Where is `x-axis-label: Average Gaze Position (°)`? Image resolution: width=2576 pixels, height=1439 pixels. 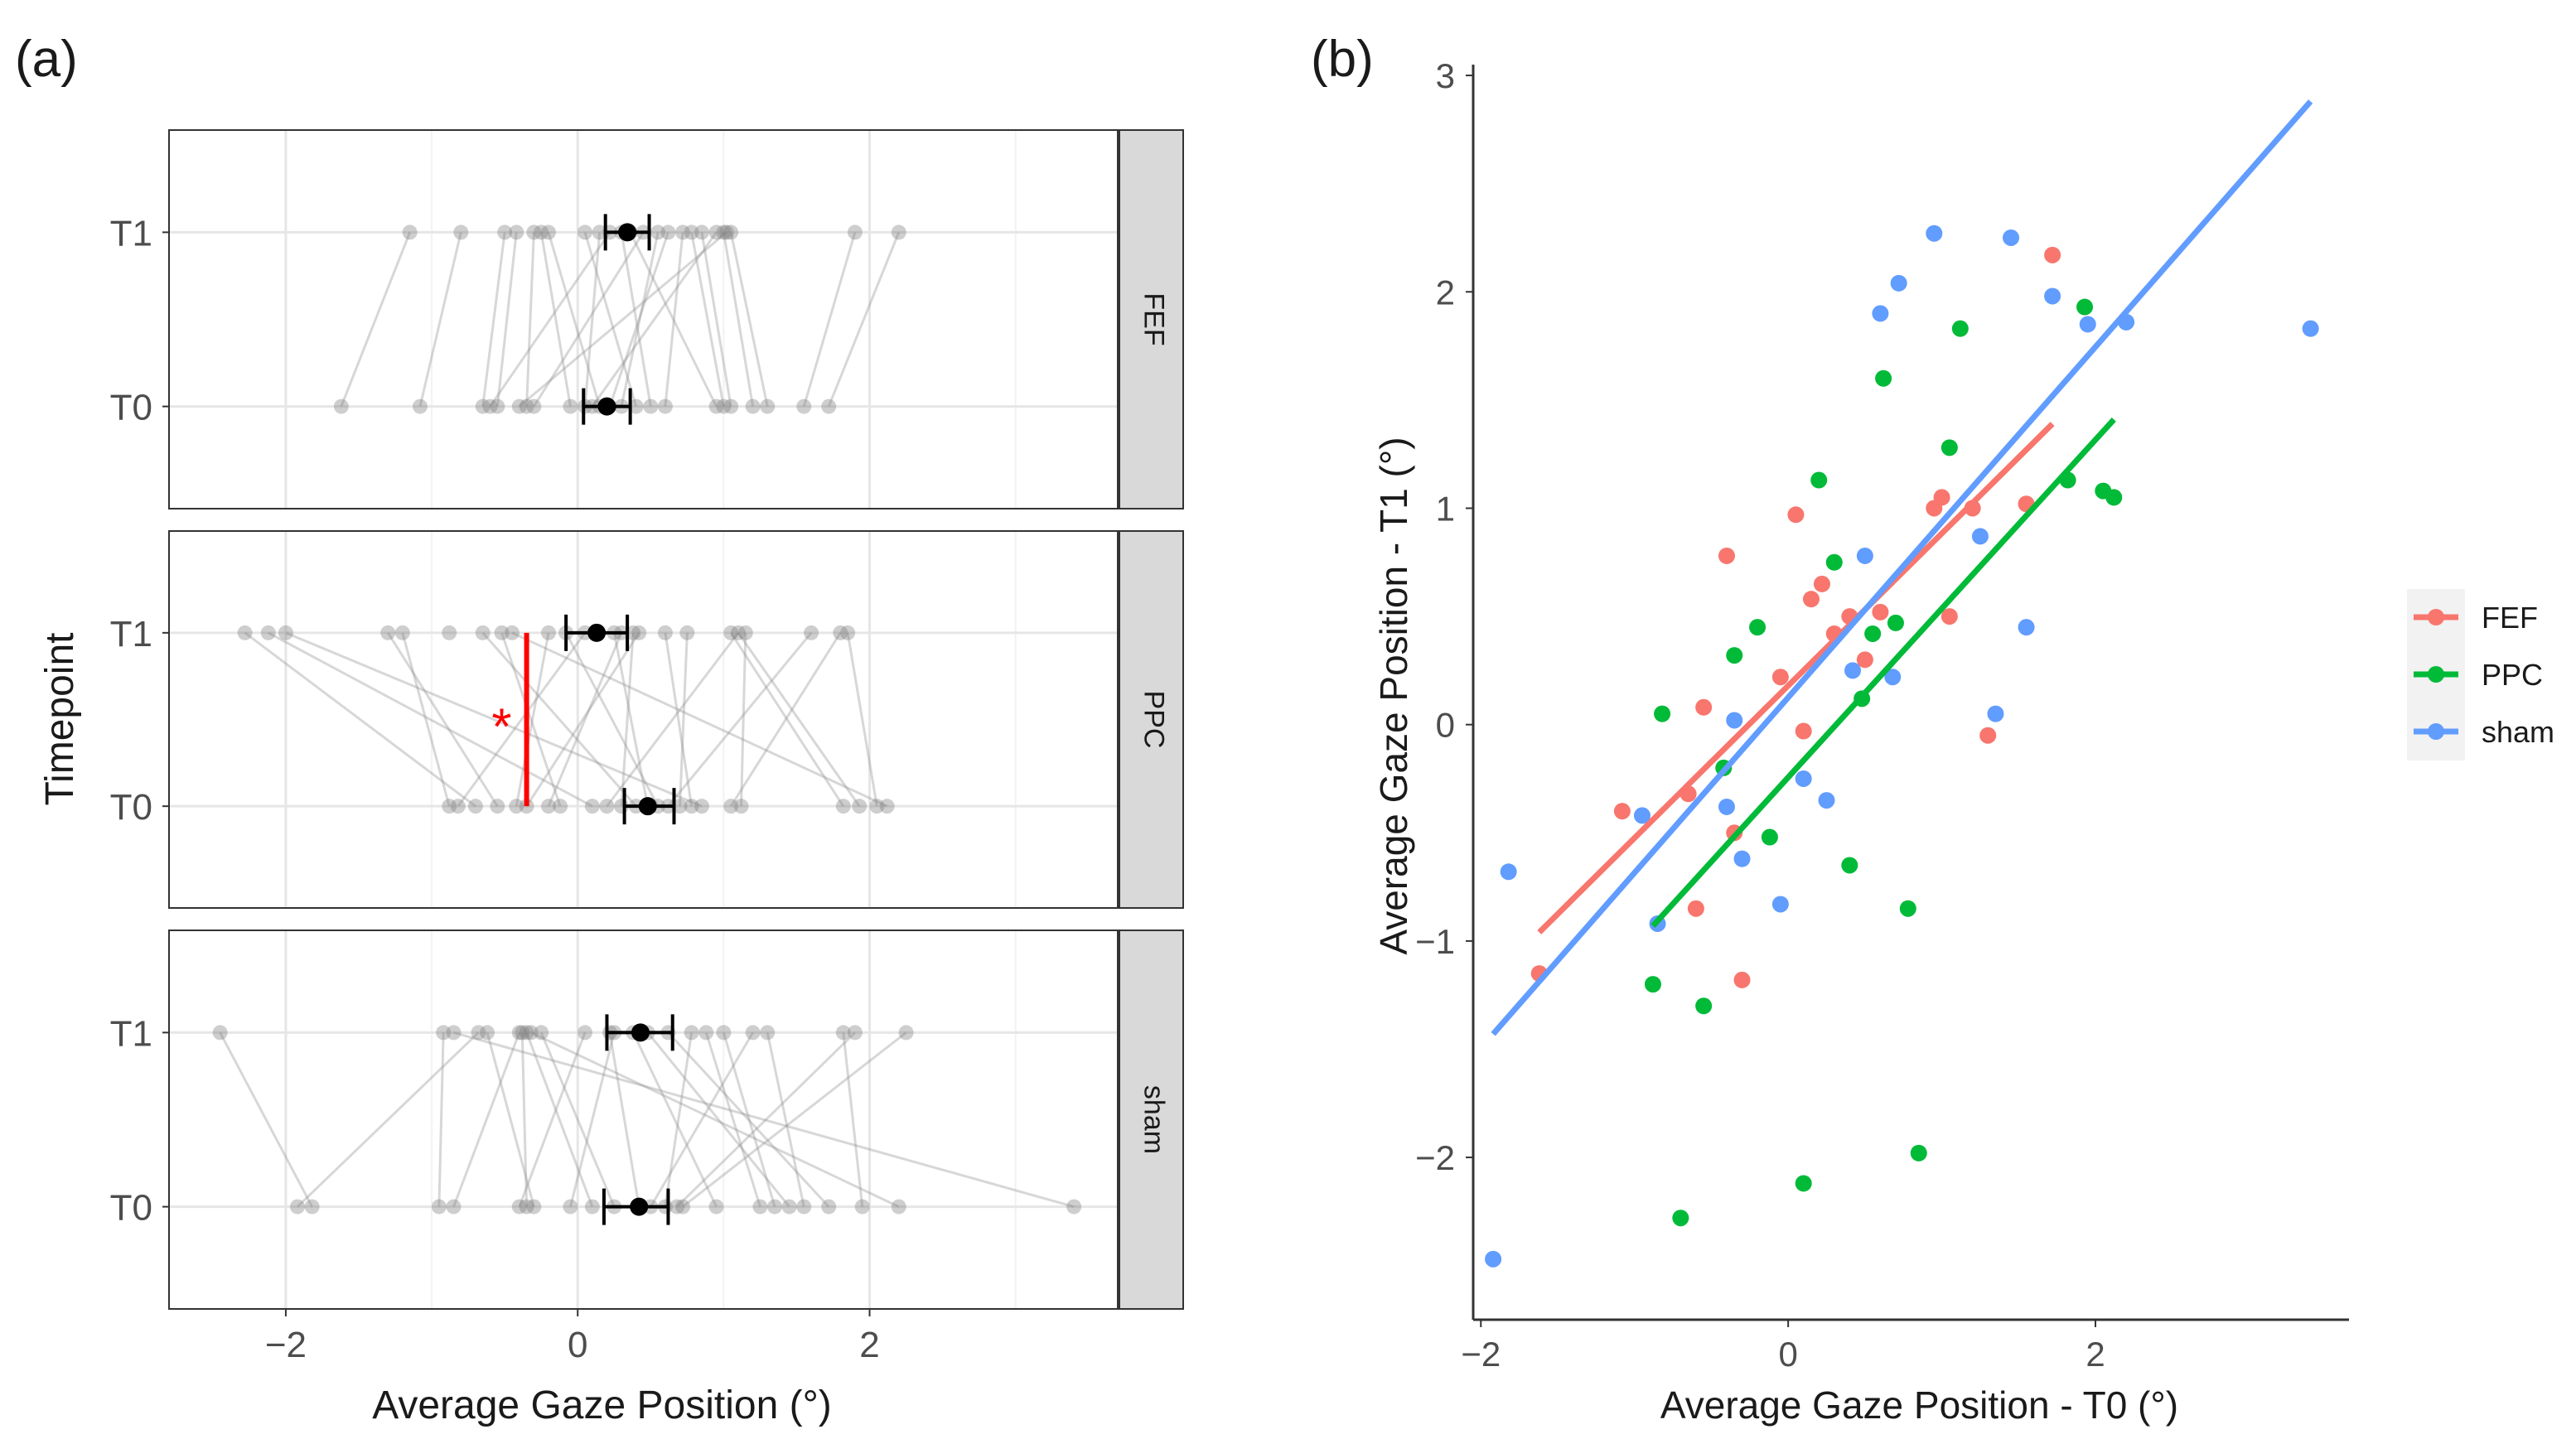 x-axis-label: Average Gaze Position (°) is located at coordinates (602, 1405).